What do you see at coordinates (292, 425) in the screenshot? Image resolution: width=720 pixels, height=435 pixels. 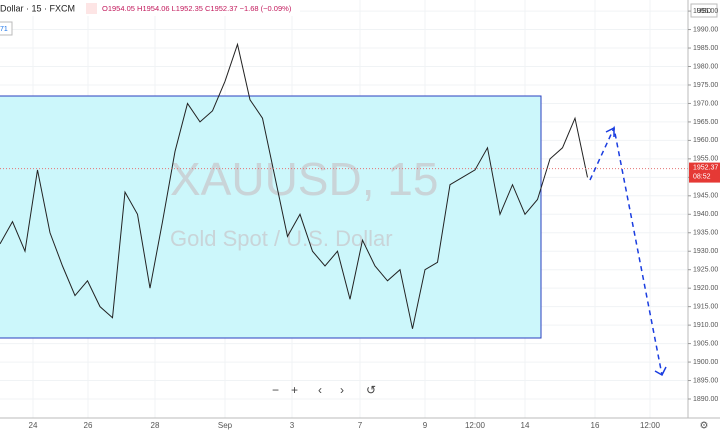 I see `x-tick-label: 3` at bounding box center [292, 425].